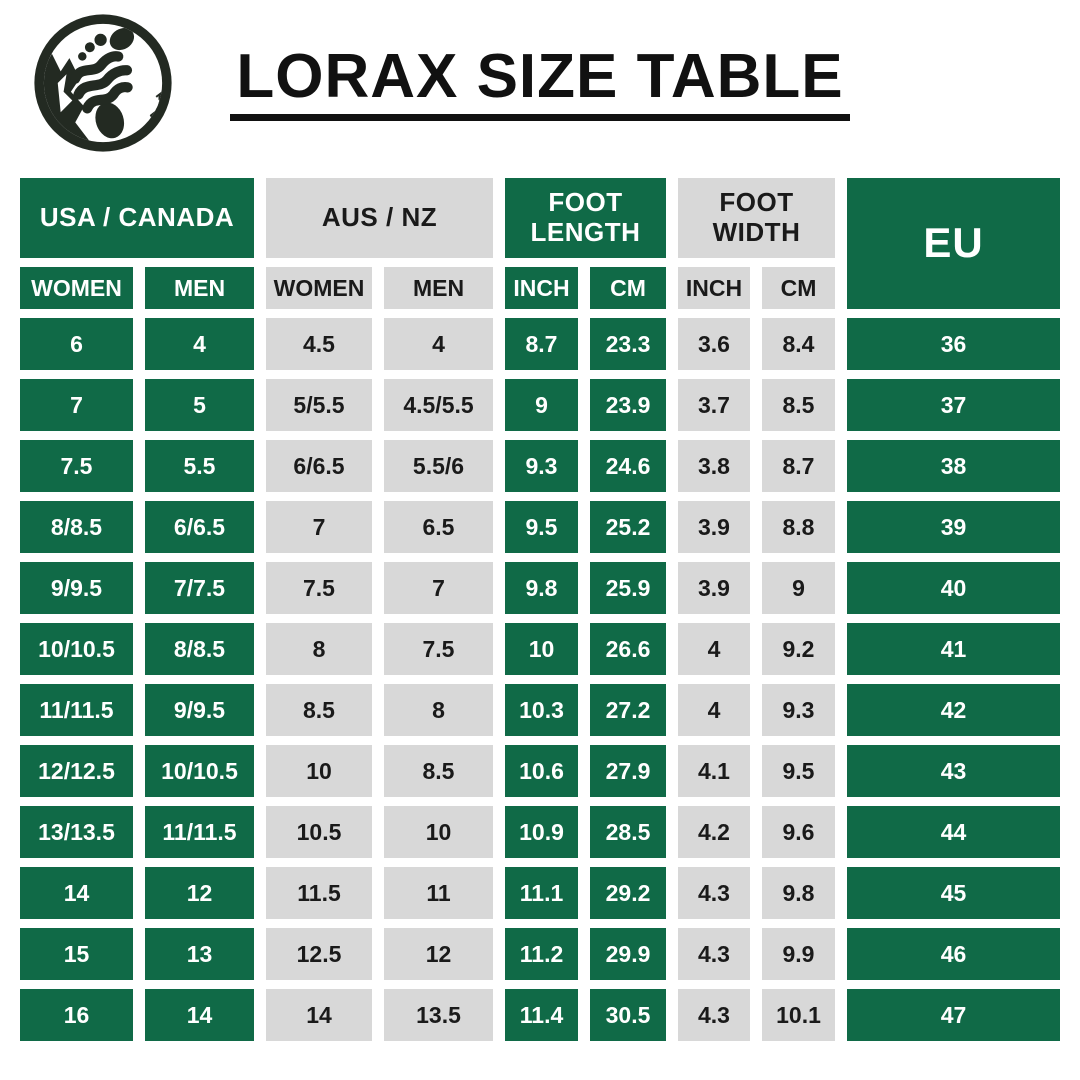 Image resolution: width=1080 pixels, height=1080 pixels. Describe the element at coordinates (798, 1015) in the screenshot. I see `table-cell: 10.1` at that location.